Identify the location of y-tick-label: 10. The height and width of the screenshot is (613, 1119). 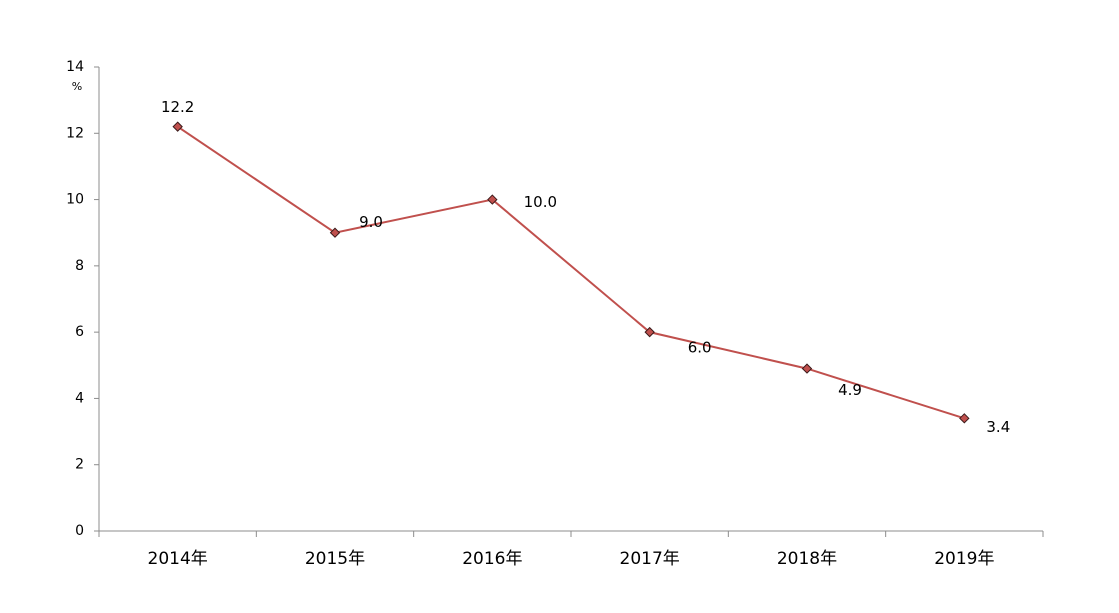
(75, 200).